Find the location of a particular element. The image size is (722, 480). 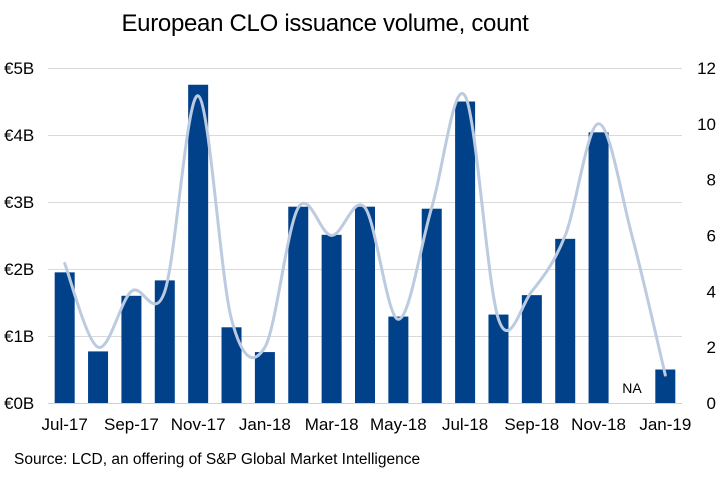

y-right-tick-label: 8 is located at coordinates (711, 180).